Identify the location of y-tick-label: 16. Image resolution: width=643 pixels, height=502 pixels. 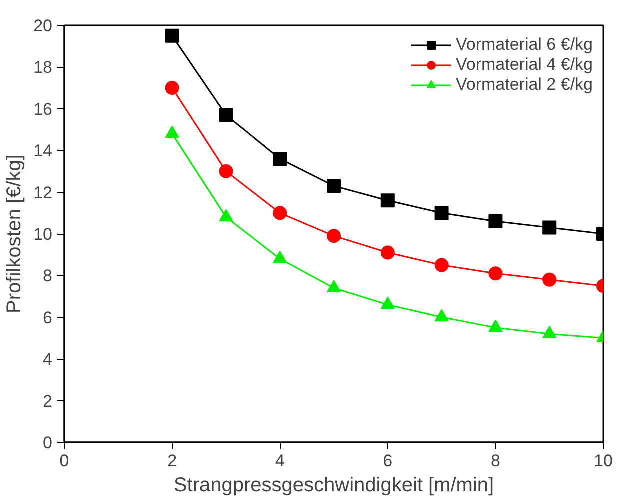
(43, 109).